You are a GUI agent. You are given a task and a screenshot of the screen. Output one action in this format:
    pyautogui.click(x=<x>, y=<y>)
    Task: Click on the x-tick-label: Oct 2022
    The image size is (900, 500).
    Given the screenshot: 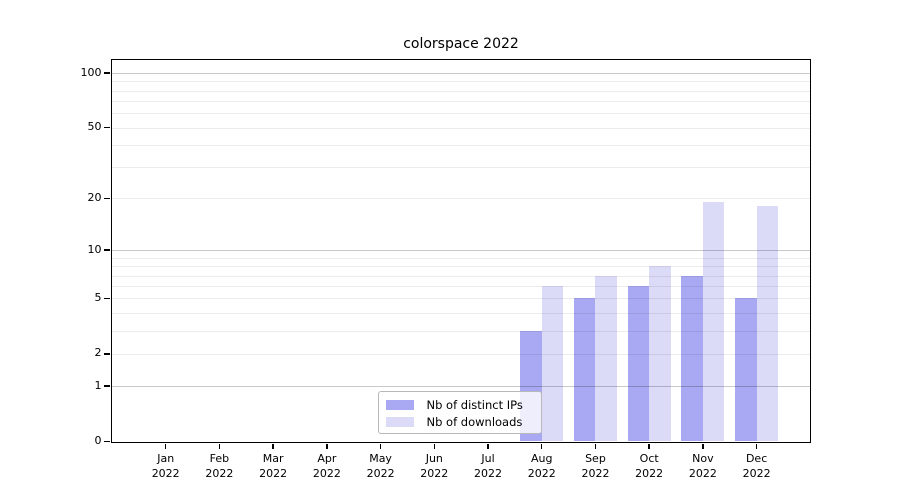 What is the action you would take?
    pyautogui.click(x=649, y=465)
    